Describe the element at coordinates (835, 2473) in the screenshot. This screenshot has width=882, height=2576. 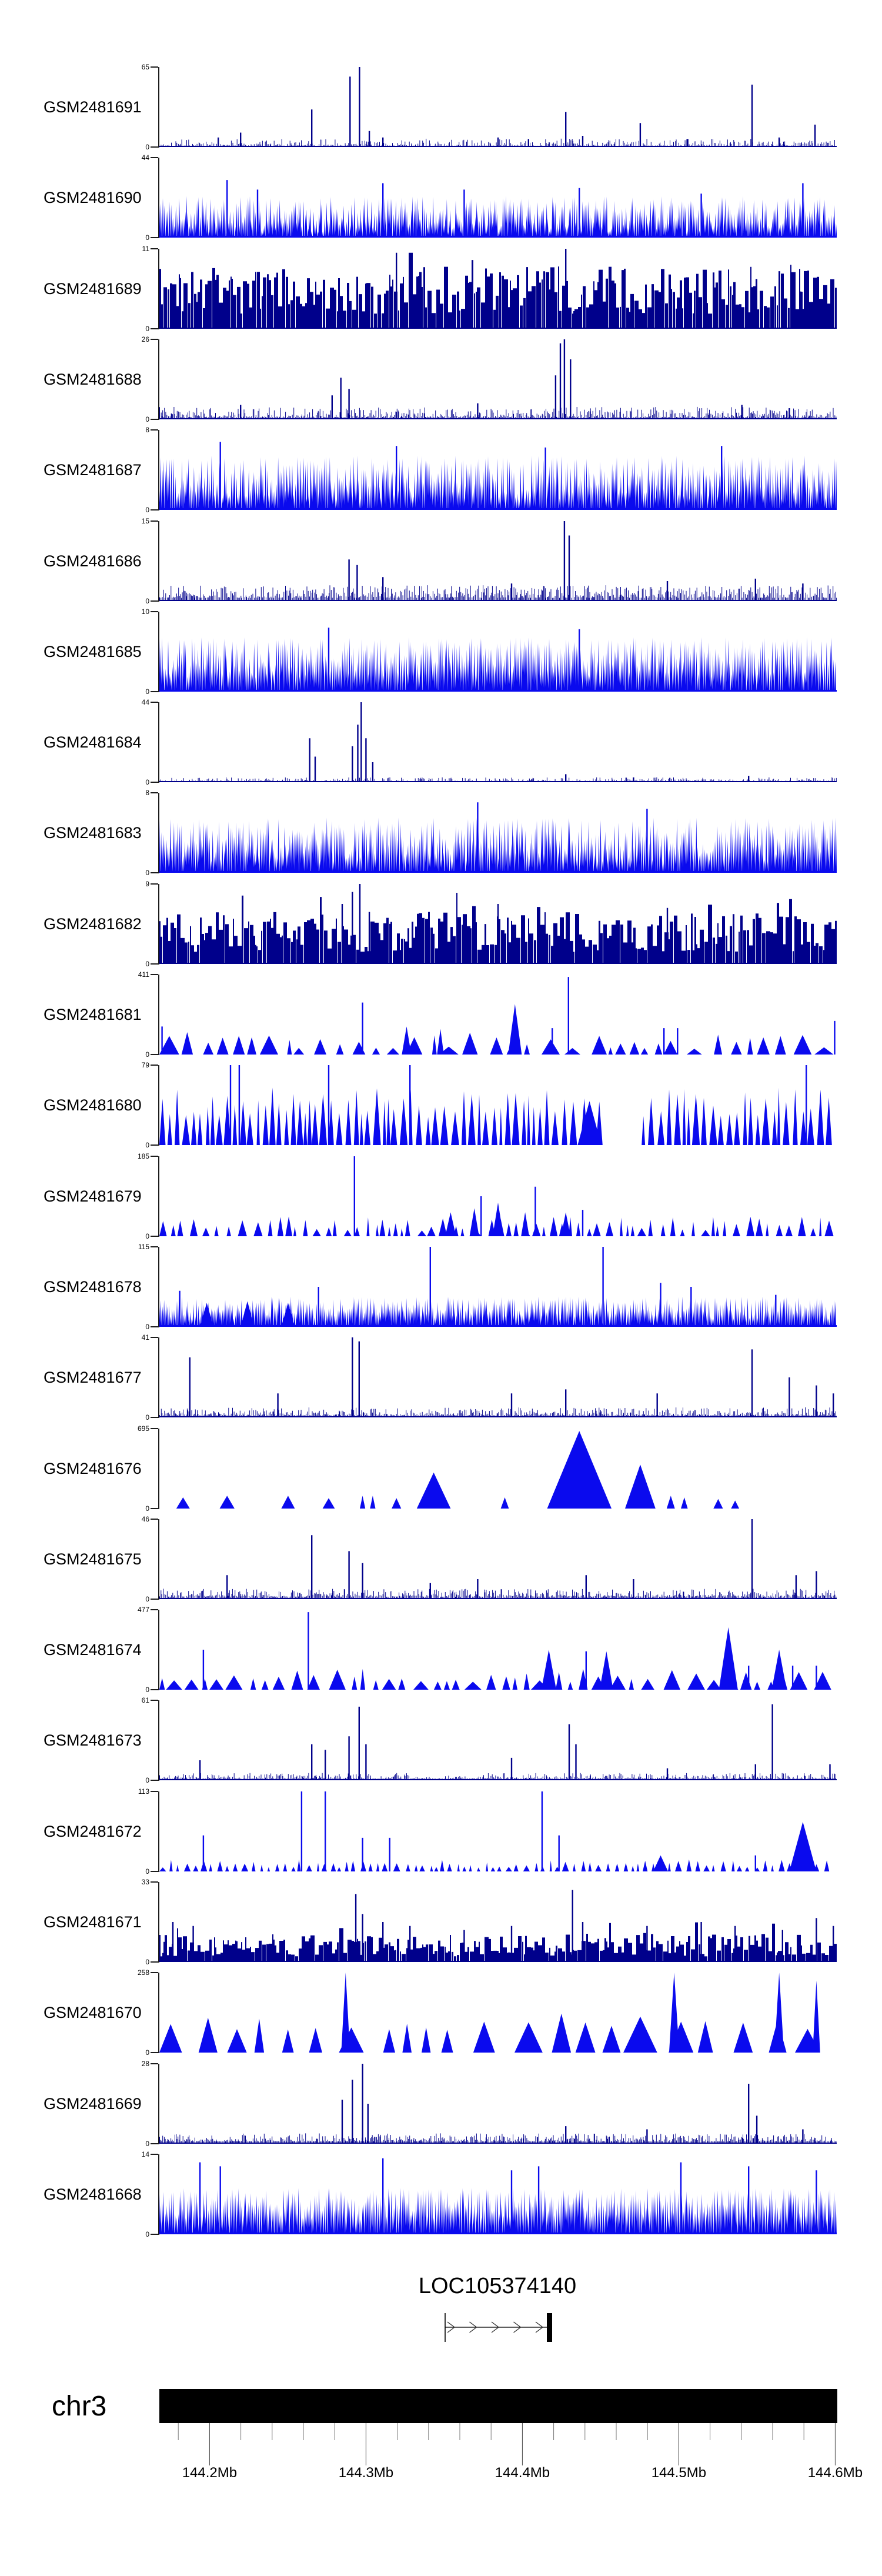
I see `axis-position-label: 144.6Mb` at that location.